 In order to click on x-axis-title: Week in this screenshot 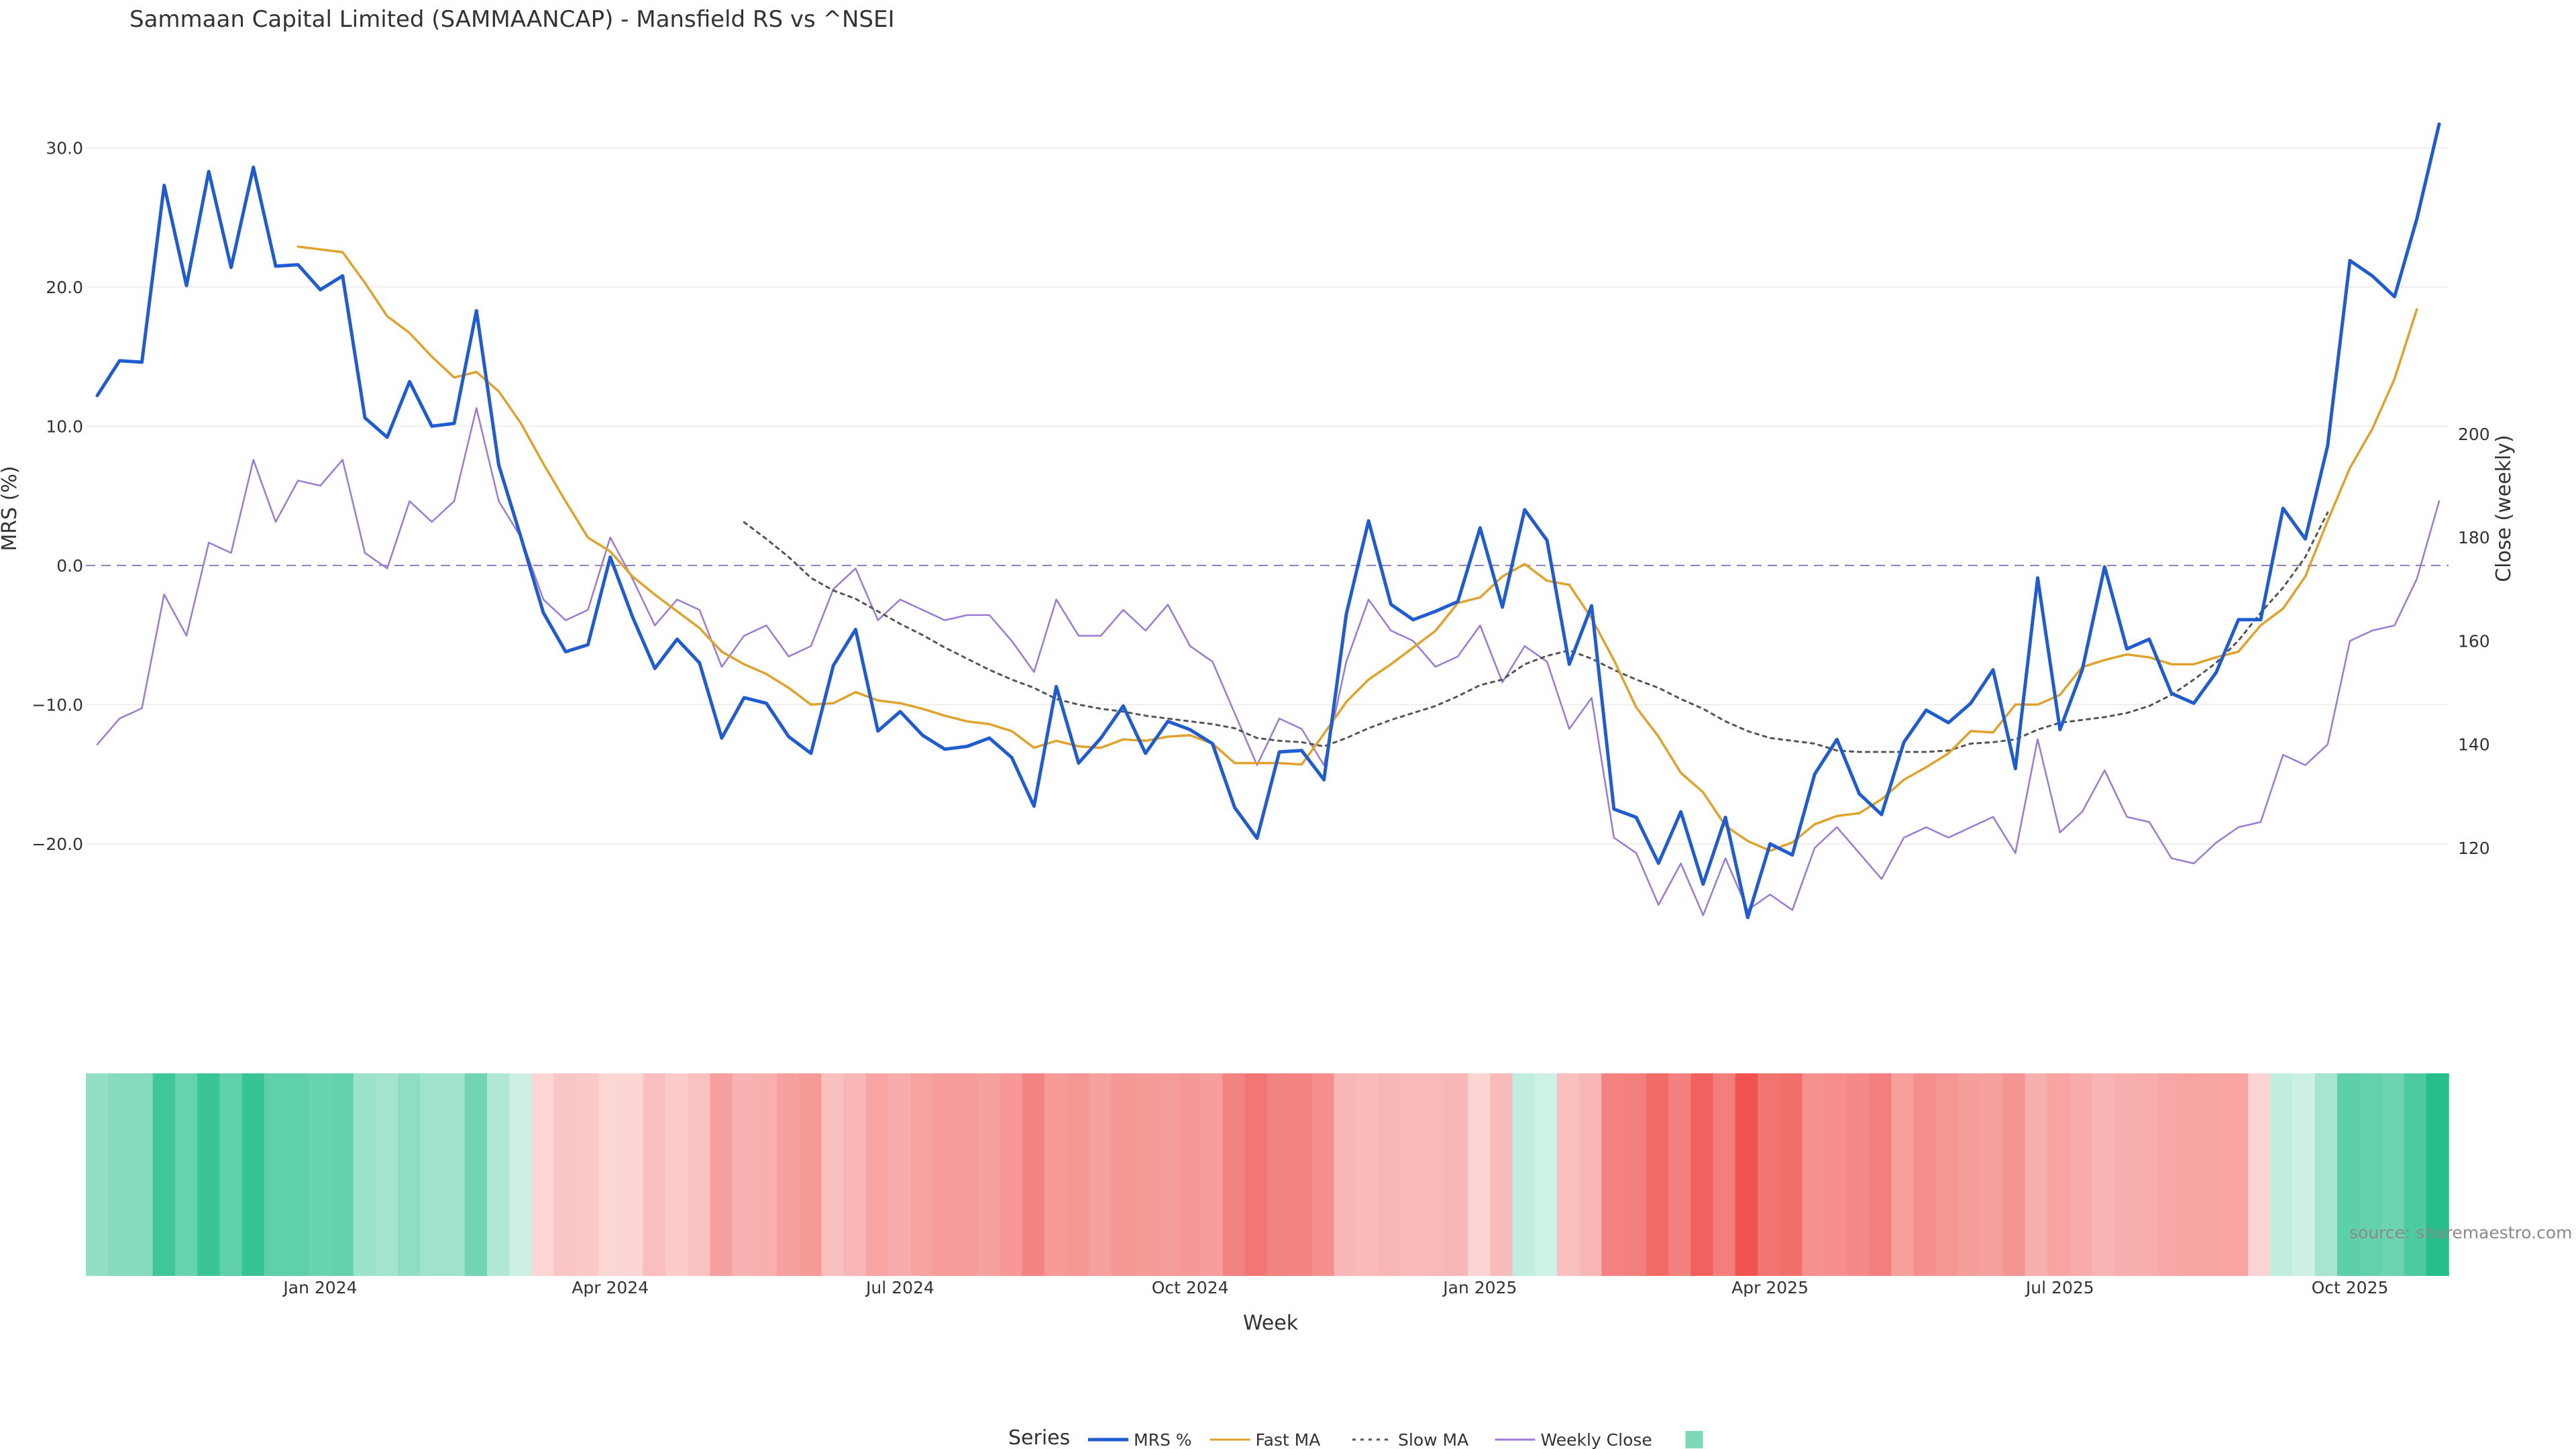, I will do `click(1271, 1323)`.